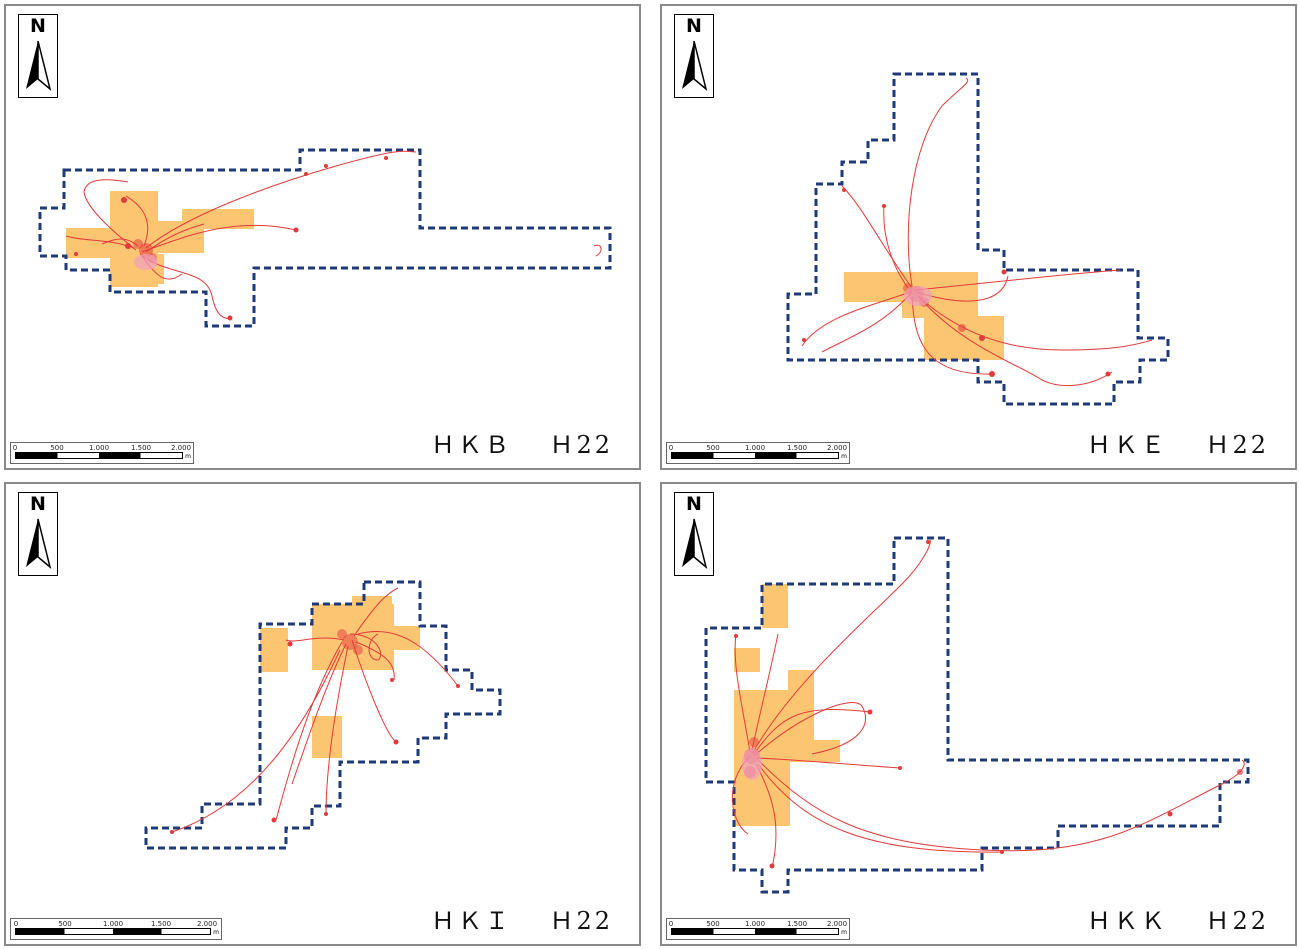 This screenshot has width=1299, height=949. Describe the element at coordinates (116, 929) in the screenshot. I see `scale-bar-hki: 0 500 1.000 1.500 2.000 m` at that location.